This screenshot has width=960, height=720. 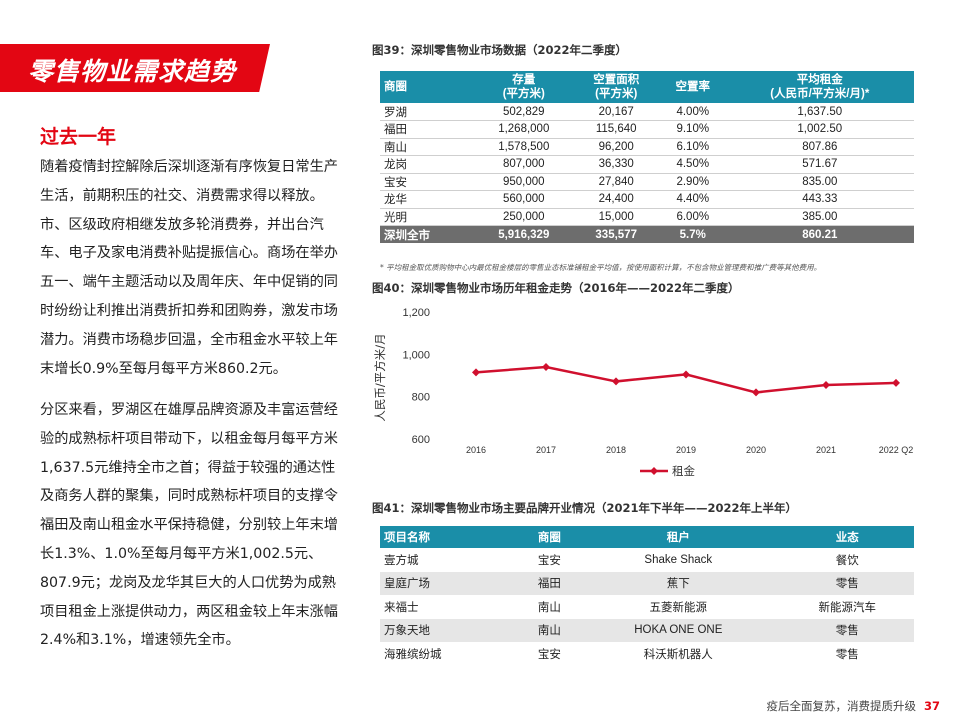 What do you see at coordinates (692, 217) in the screenshot?
I see `table-cell: 6.00%` at bounding box center [692, 217].